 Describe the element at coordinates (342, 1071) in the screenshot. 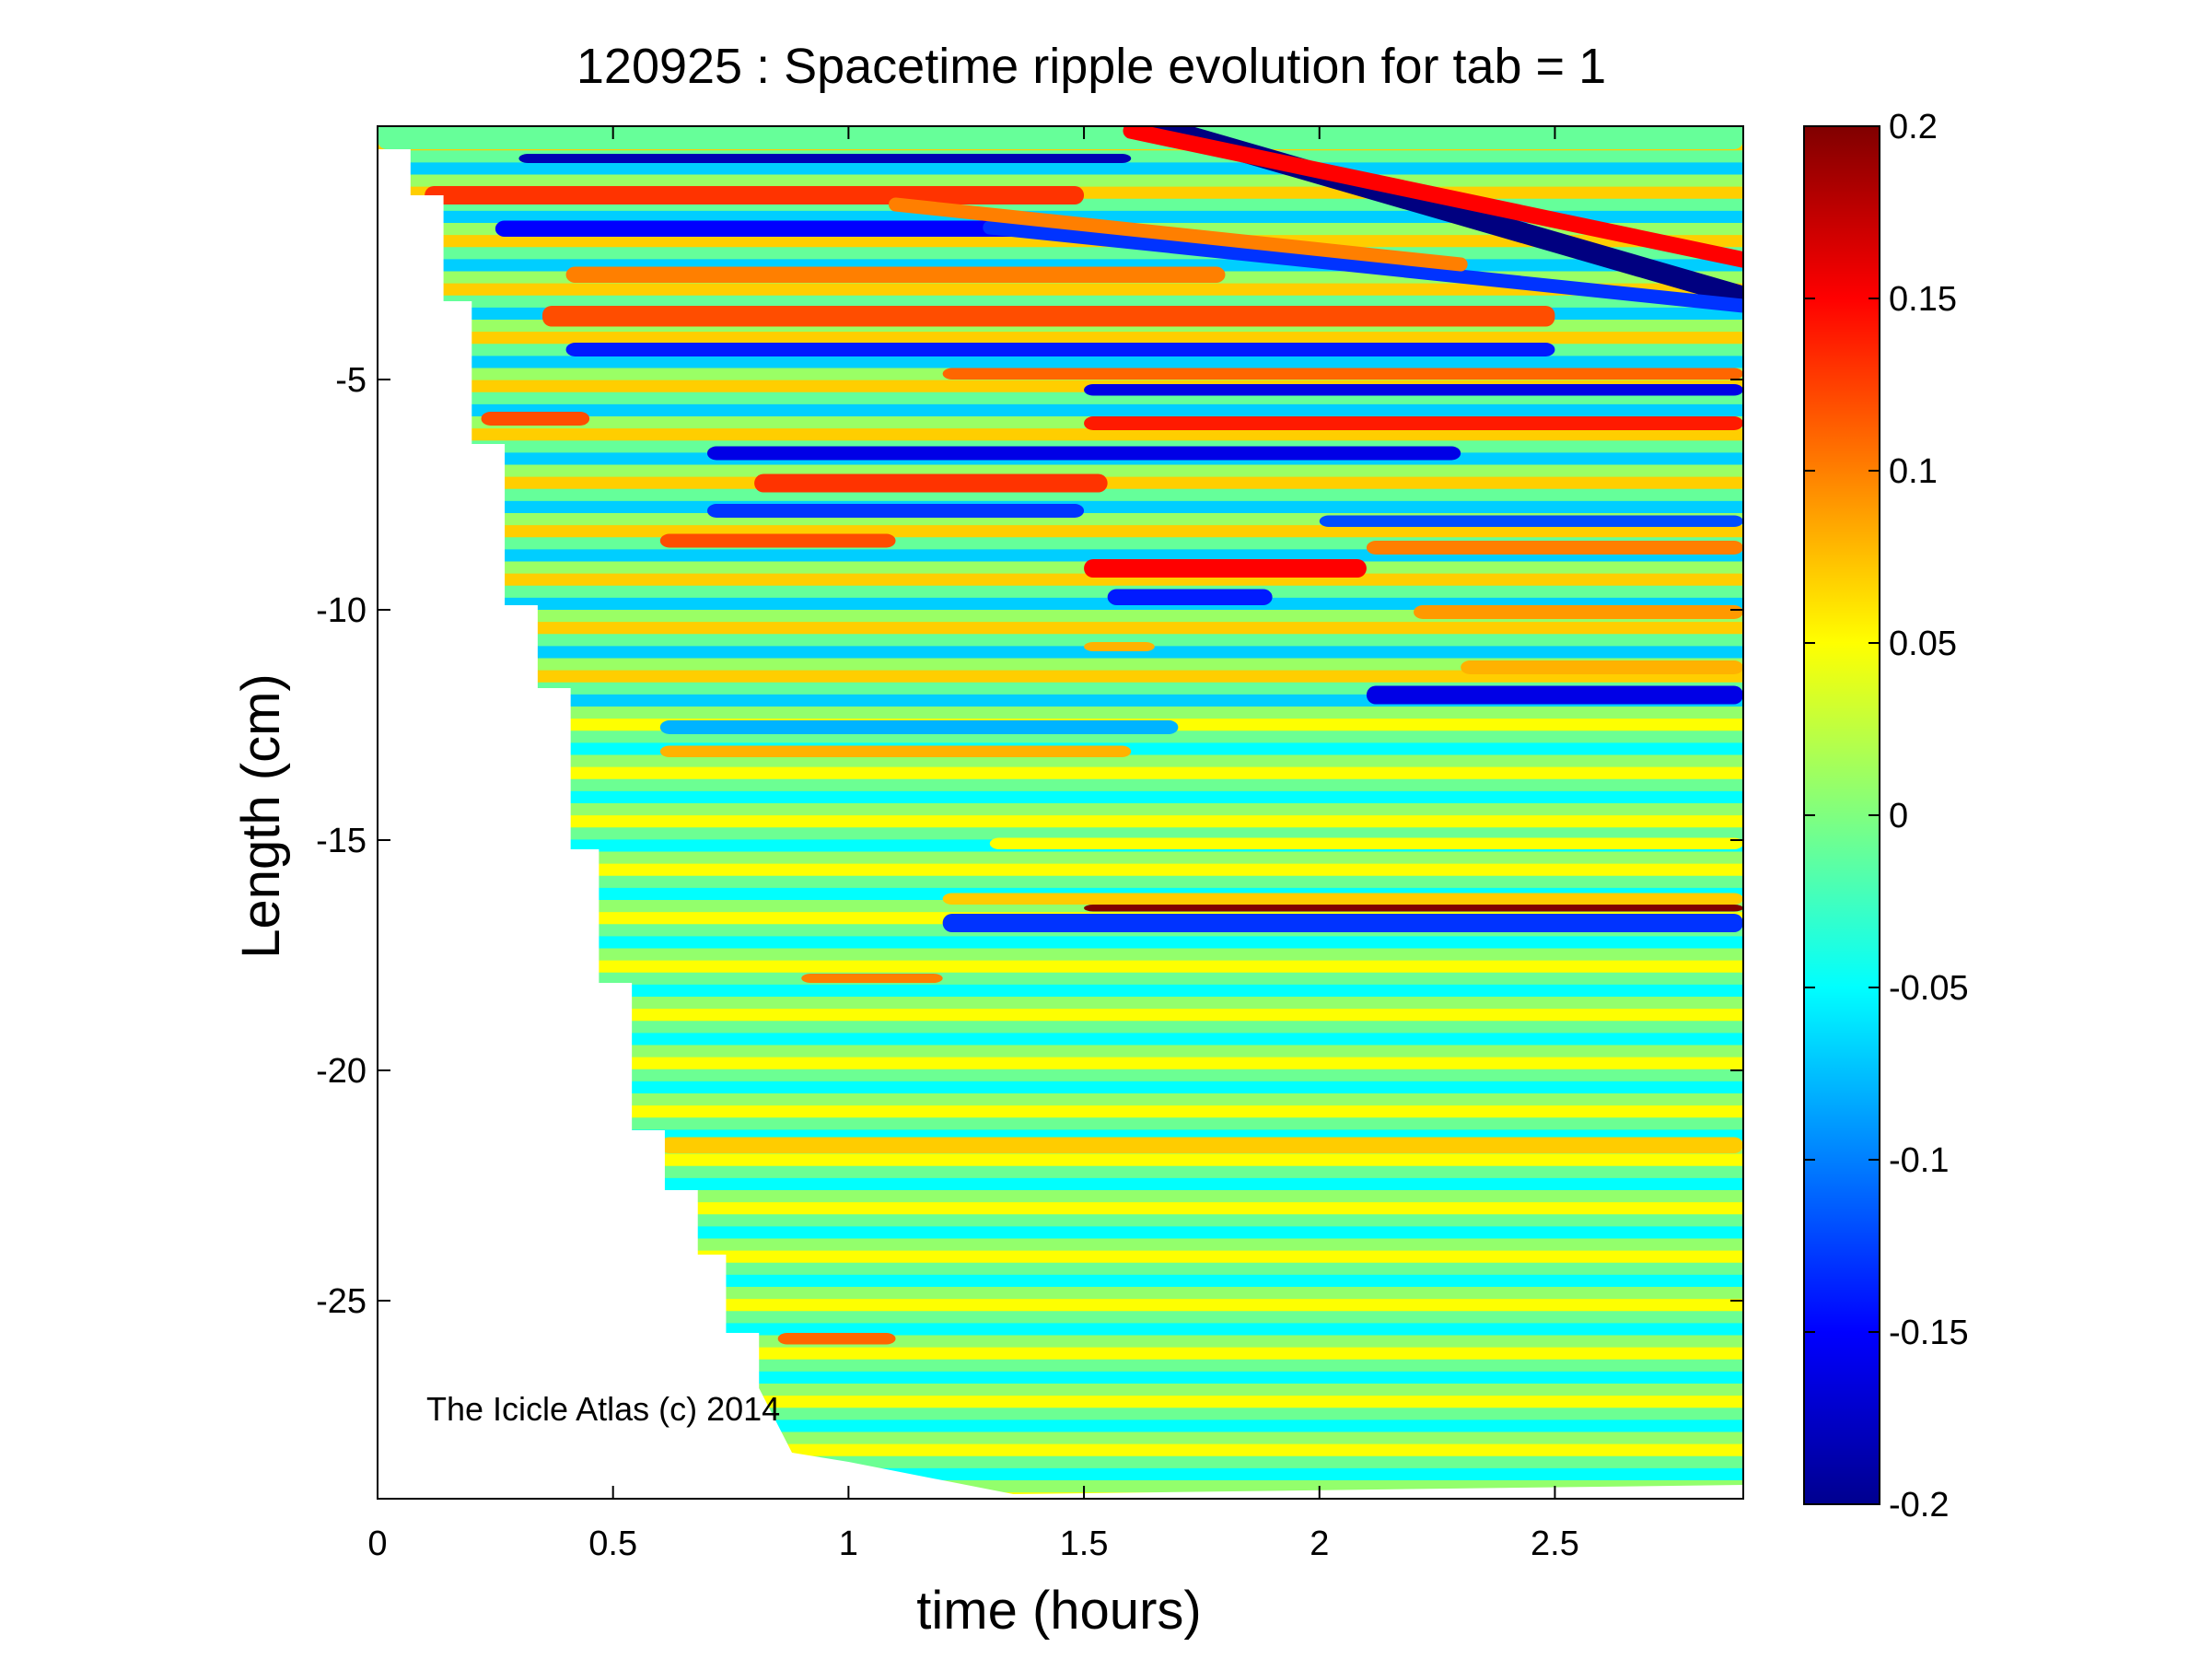

I see `y-tick-label: -20` at that location.